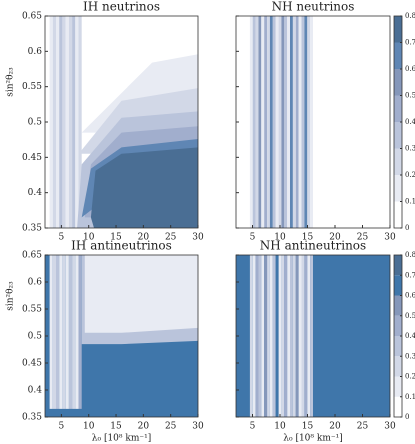  Describe the element at coordinates (410, 356) in the screenshot. I see `colorbar-tick-label: 0.3` at that location.